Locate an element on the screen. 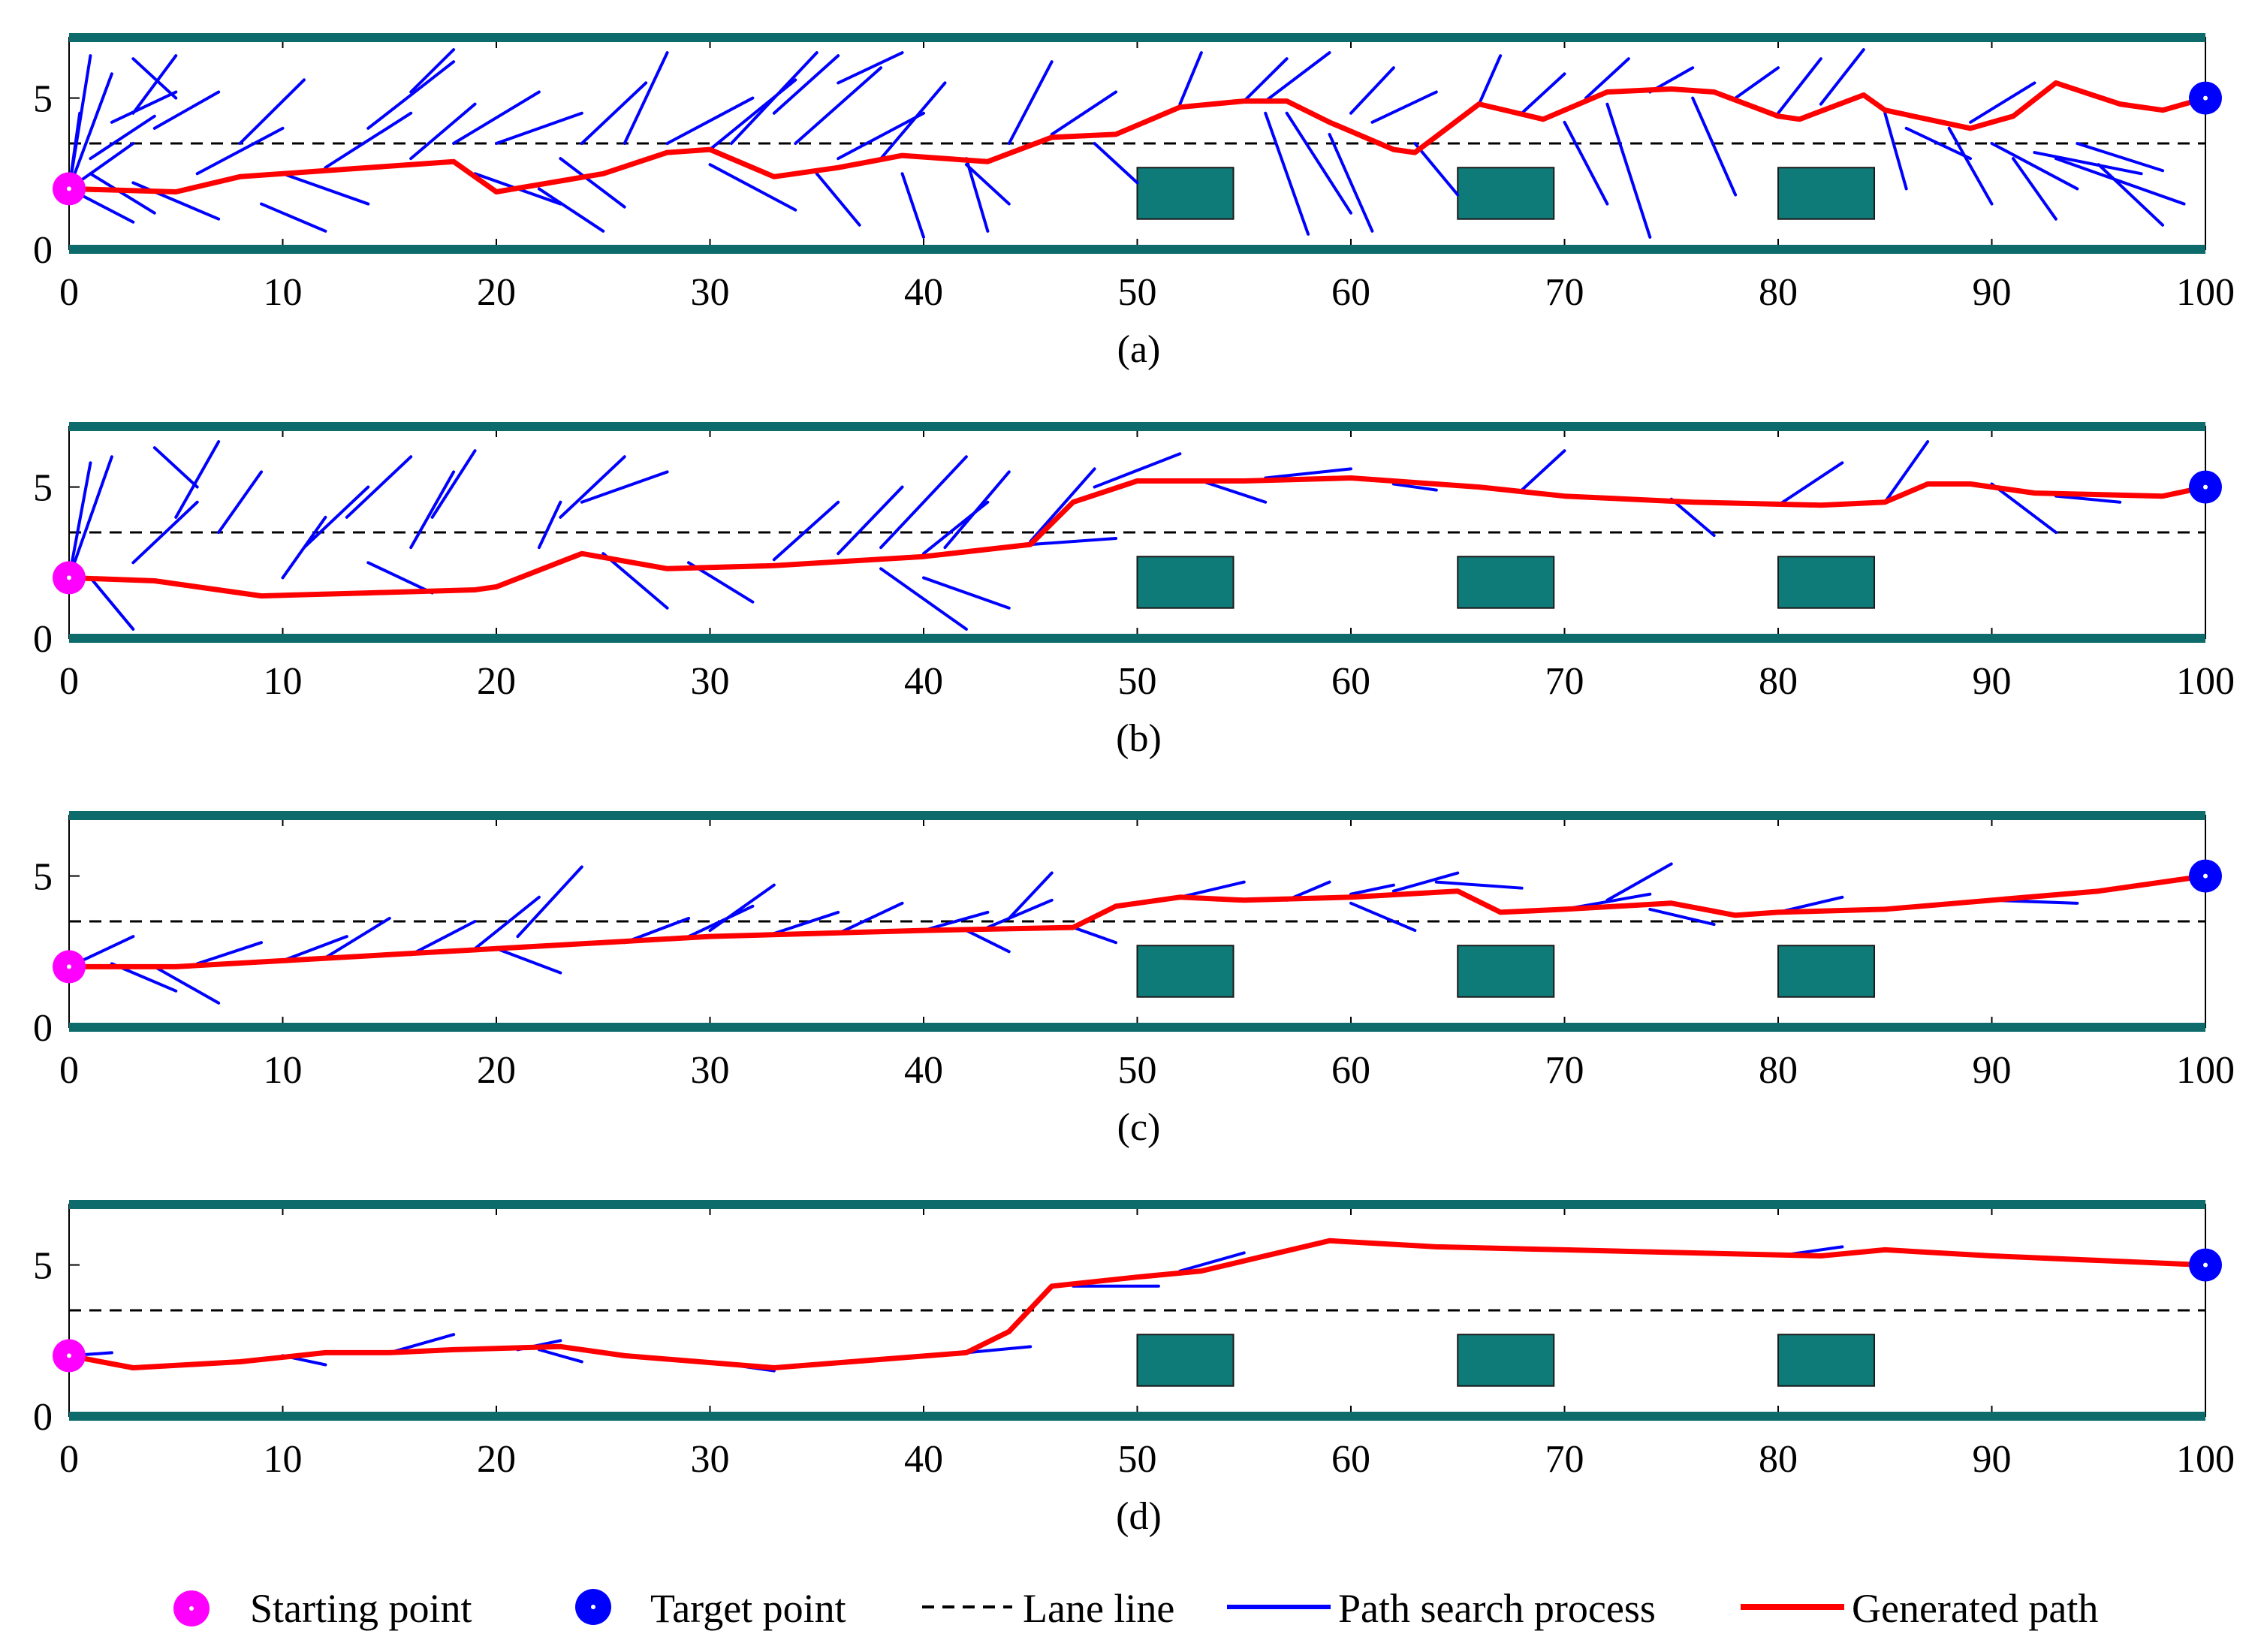  legend-search-label: Path search process is located at coordinates (1497, 1608).